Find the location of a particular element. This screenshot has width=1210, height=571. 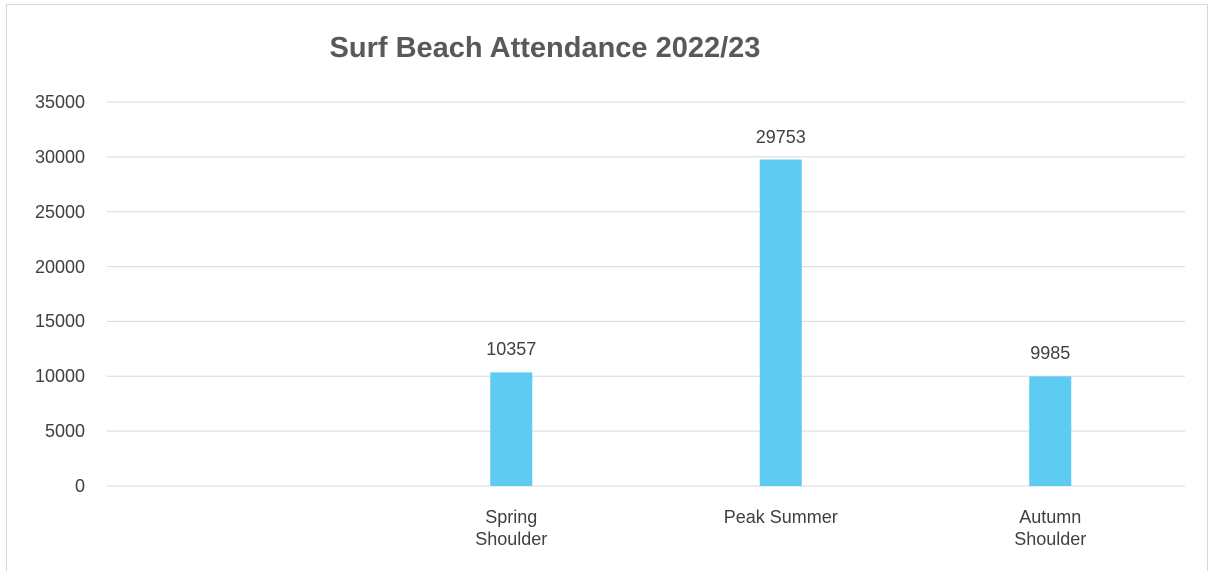

x-tick-label: Spring Shoulder is located at coordinates (511, 528).